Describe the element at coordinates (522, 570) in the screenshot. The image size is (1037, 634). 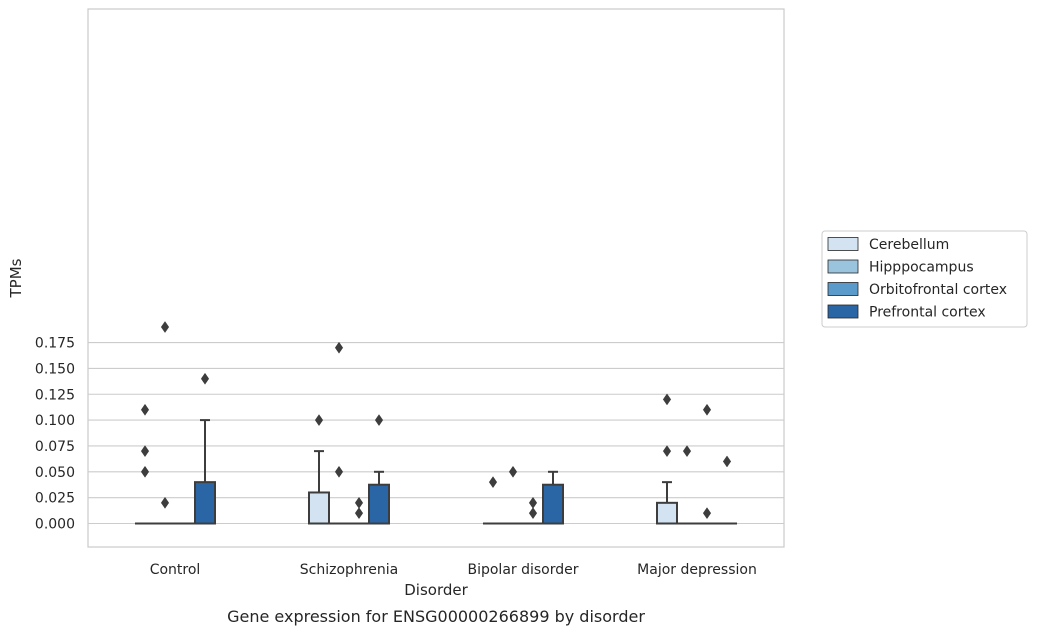
I see `x-tick-label: Bipolar disorder` at that location.